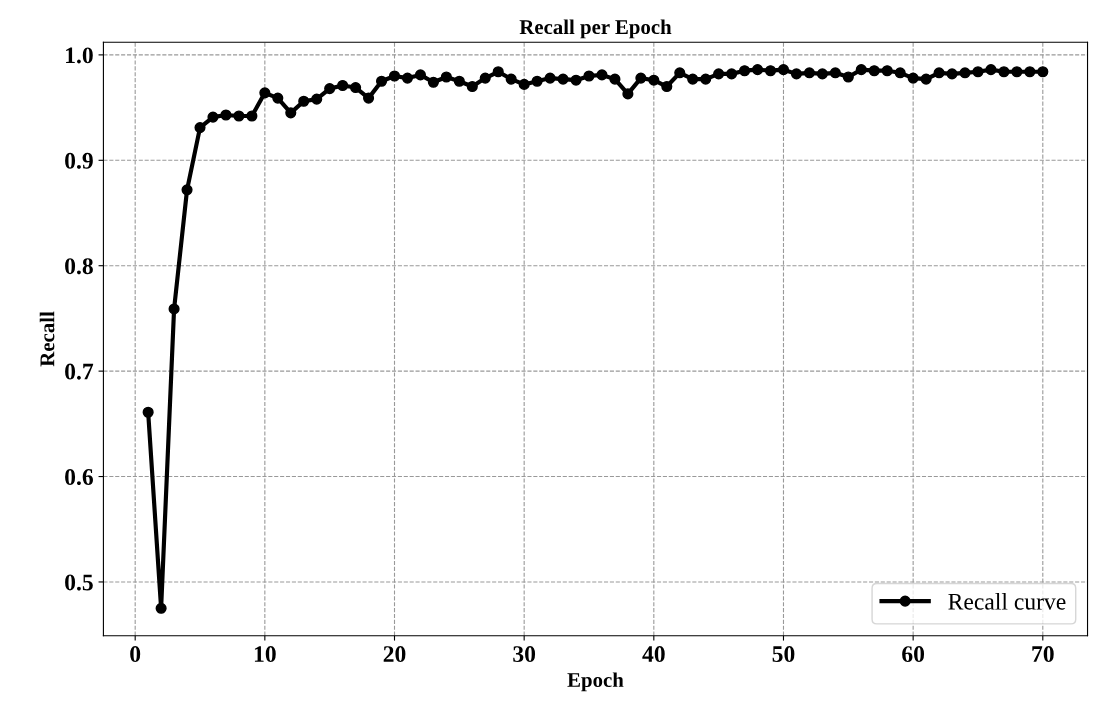 Image resolution: width=1112 pixels, height=704 pixels. I want to click on x-tick-label: 30, so click(524, 654).